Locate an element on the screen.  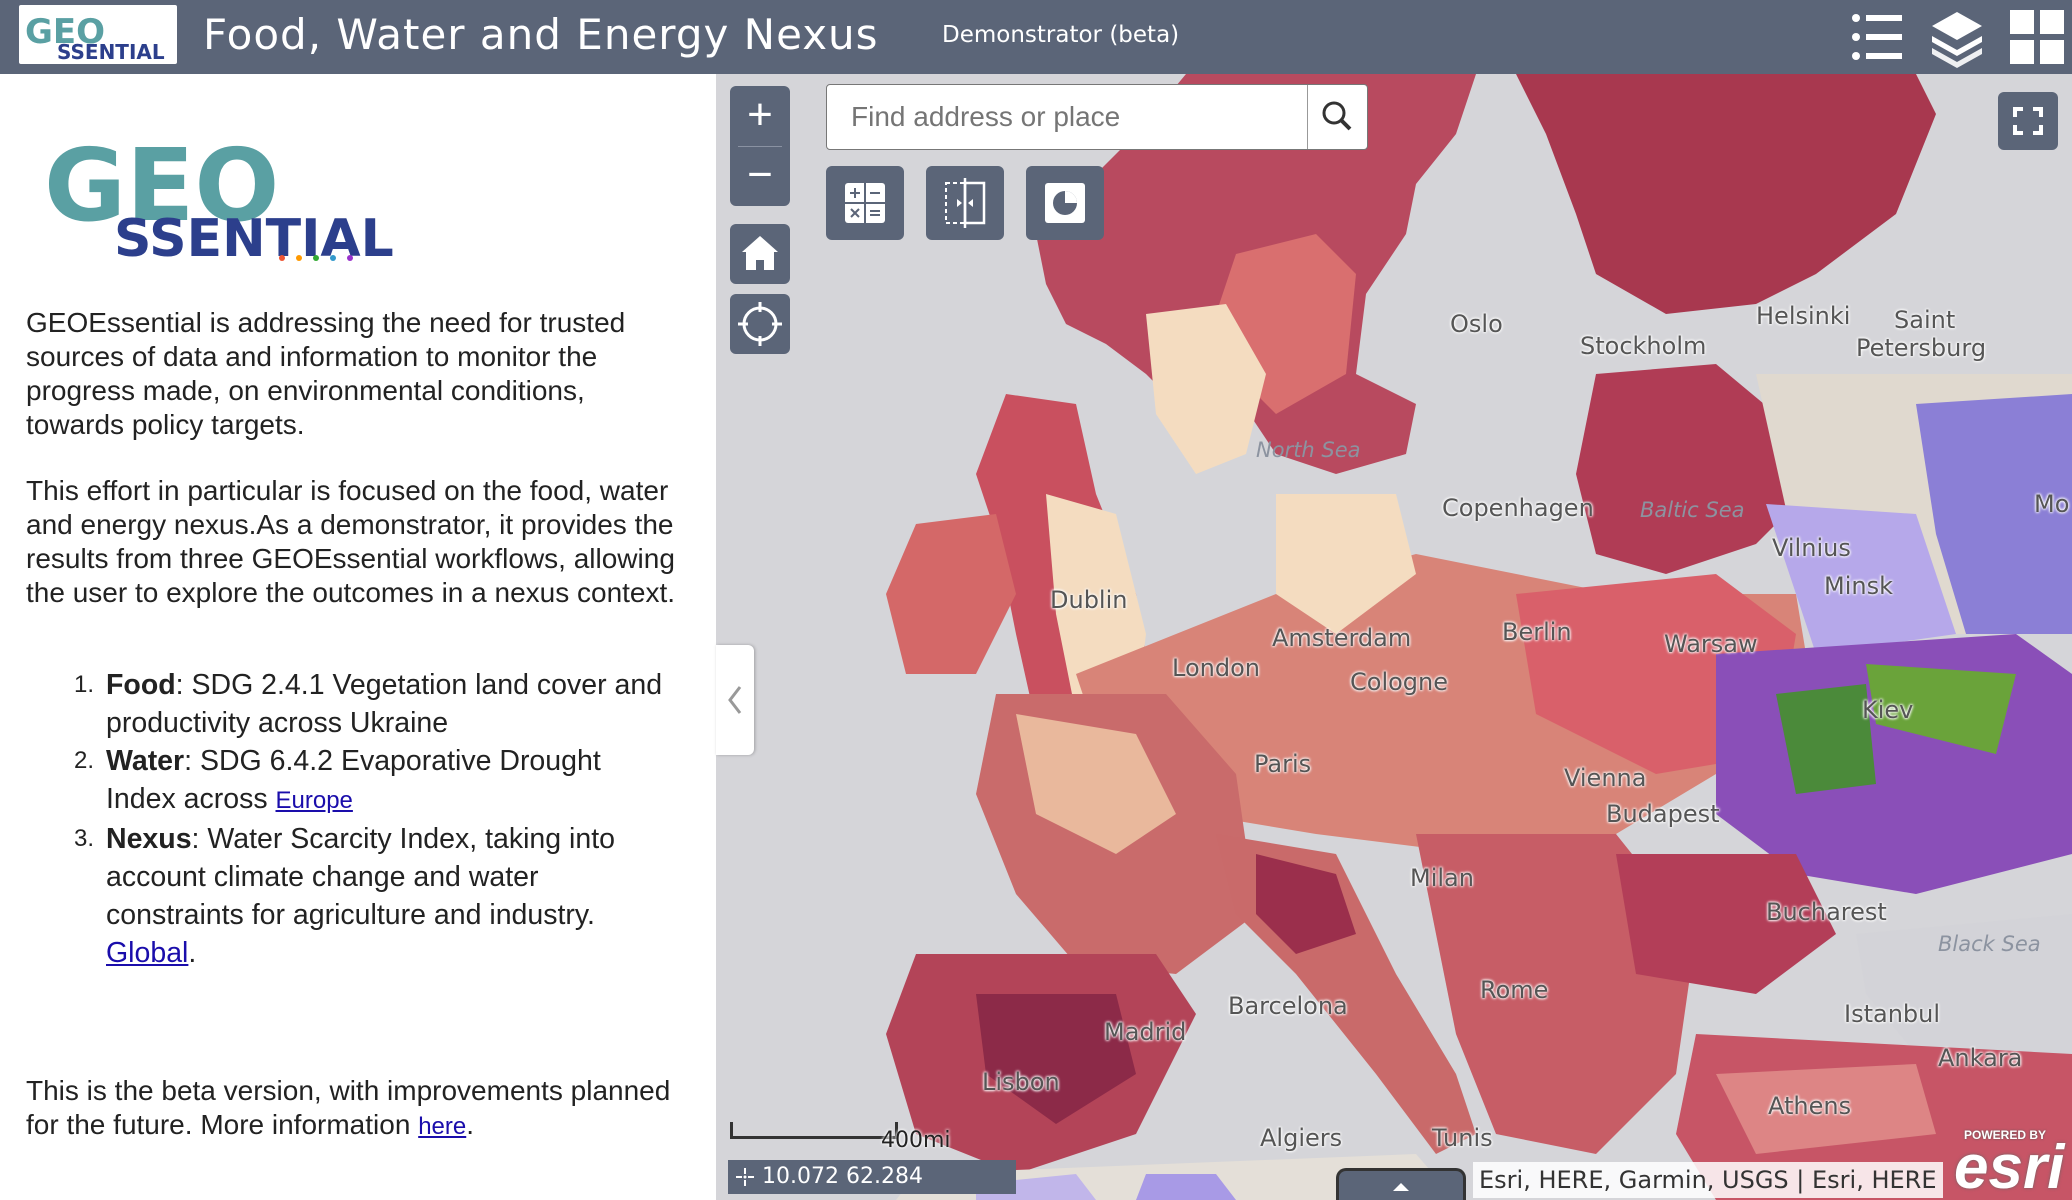
expand-bottom-panel-button is located at coordinates (1401, 1184).